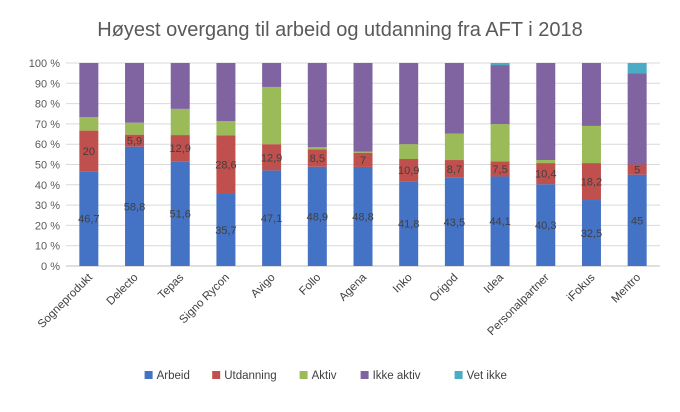 The height and width of the screenshot is (412, 680). Describe the element at coordinates (47, 226) in the screenshot. I see `y-tick-label: 20 %` at that location.